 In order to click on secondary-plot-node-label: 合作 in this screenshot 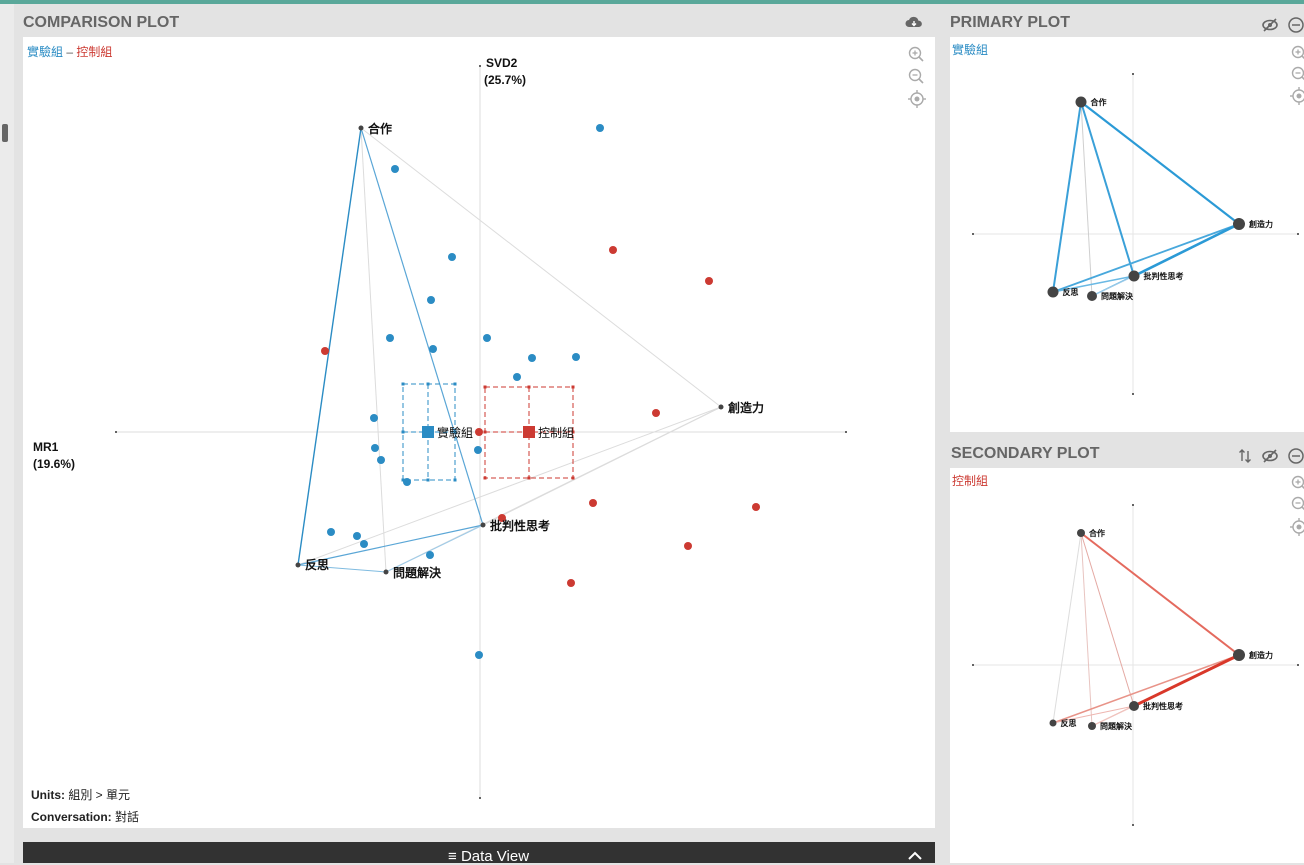, I will do `click(1096, 533)`.